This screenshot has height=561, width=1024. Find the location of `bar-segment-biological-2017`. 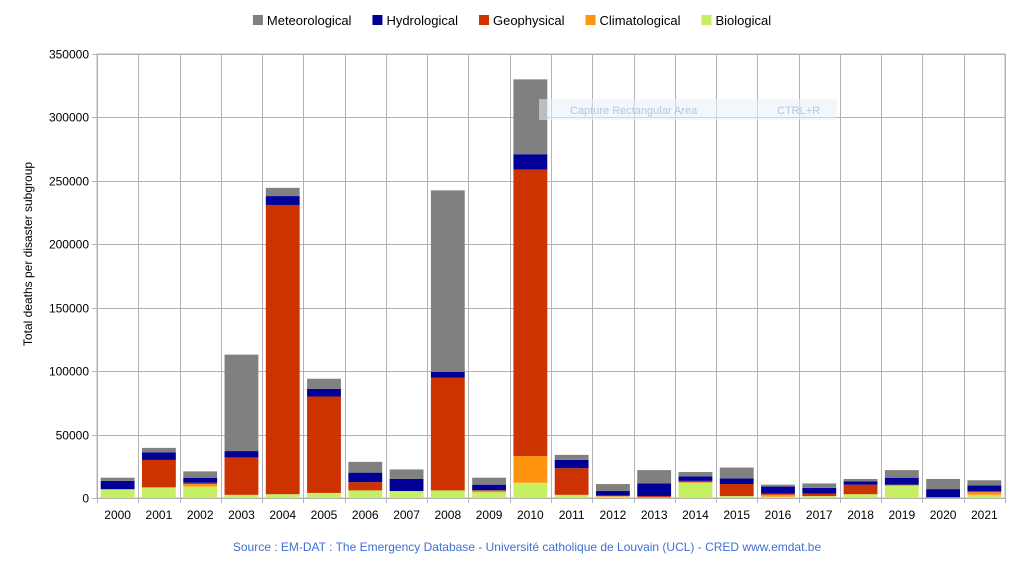

bar-segment-biological-2017 is located at coordinates (819, 497).